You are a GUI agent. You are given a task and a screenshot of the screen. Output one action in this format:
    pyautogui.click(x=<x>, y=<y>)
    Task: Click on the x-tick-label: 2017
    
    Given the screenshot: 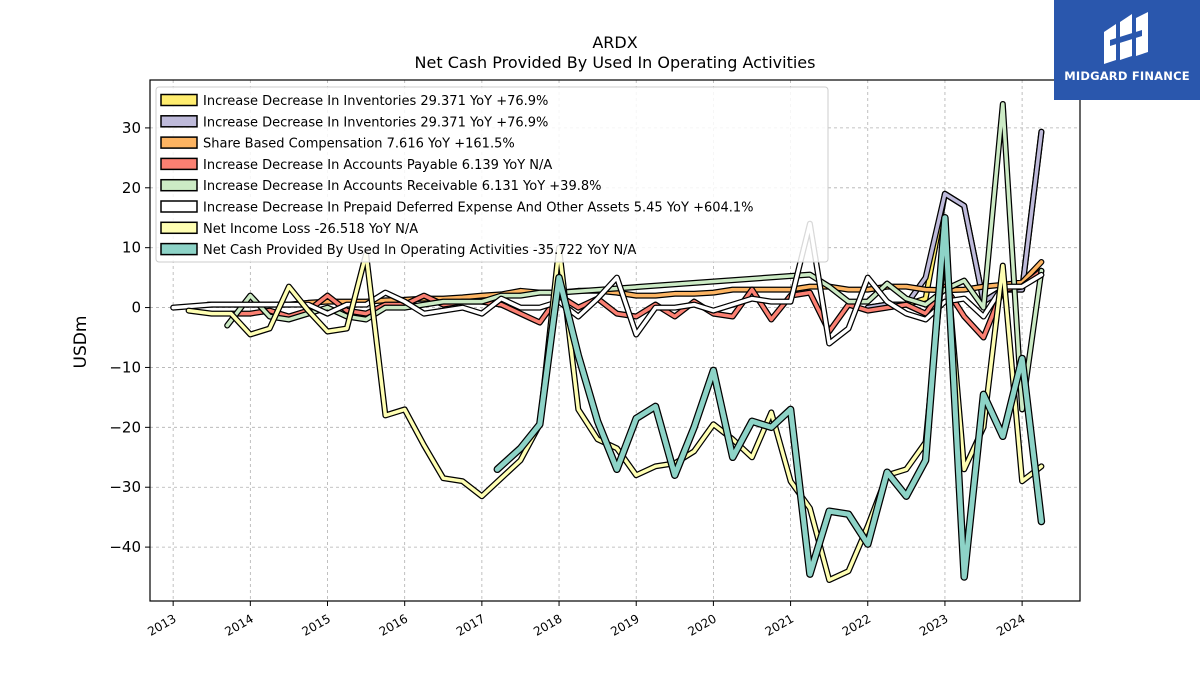 What is the action you would take?
    pyautogui.click(x=470, y=624)
    